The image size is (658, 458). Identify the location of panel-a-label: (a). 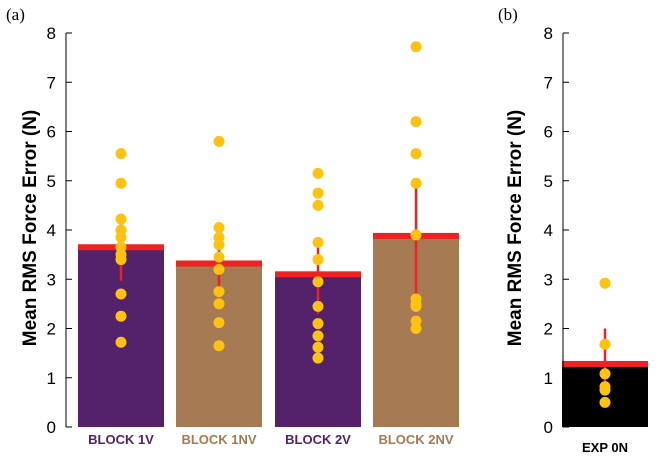
(15, 14).